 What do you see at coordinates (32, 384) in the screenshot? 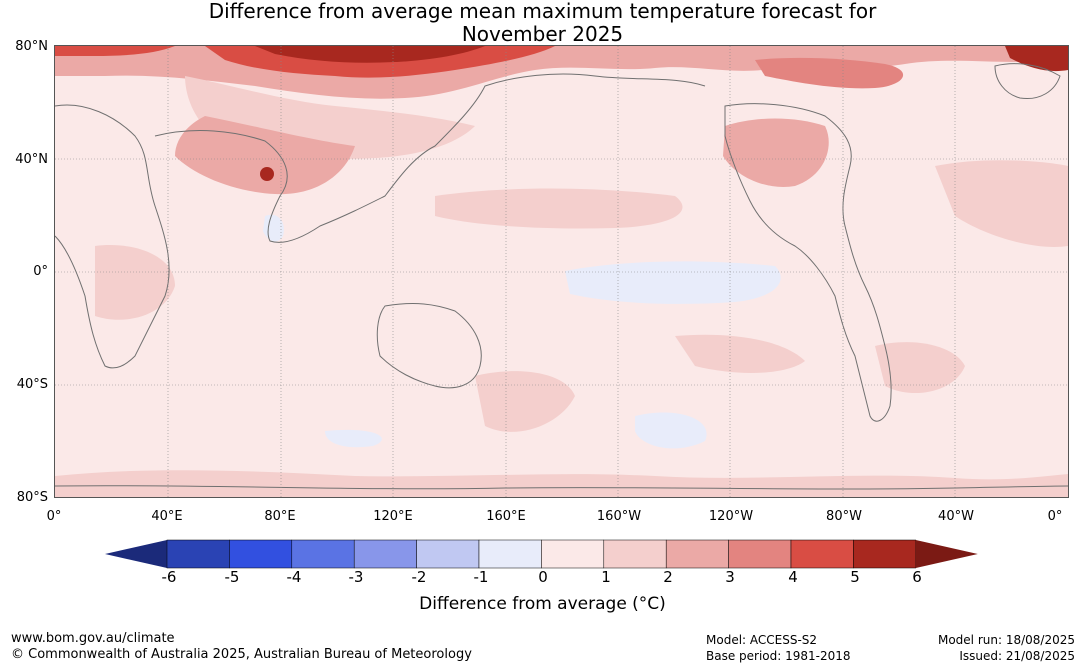
I see `lat-label-40s: 40°S` at bounding box center [32, 384].